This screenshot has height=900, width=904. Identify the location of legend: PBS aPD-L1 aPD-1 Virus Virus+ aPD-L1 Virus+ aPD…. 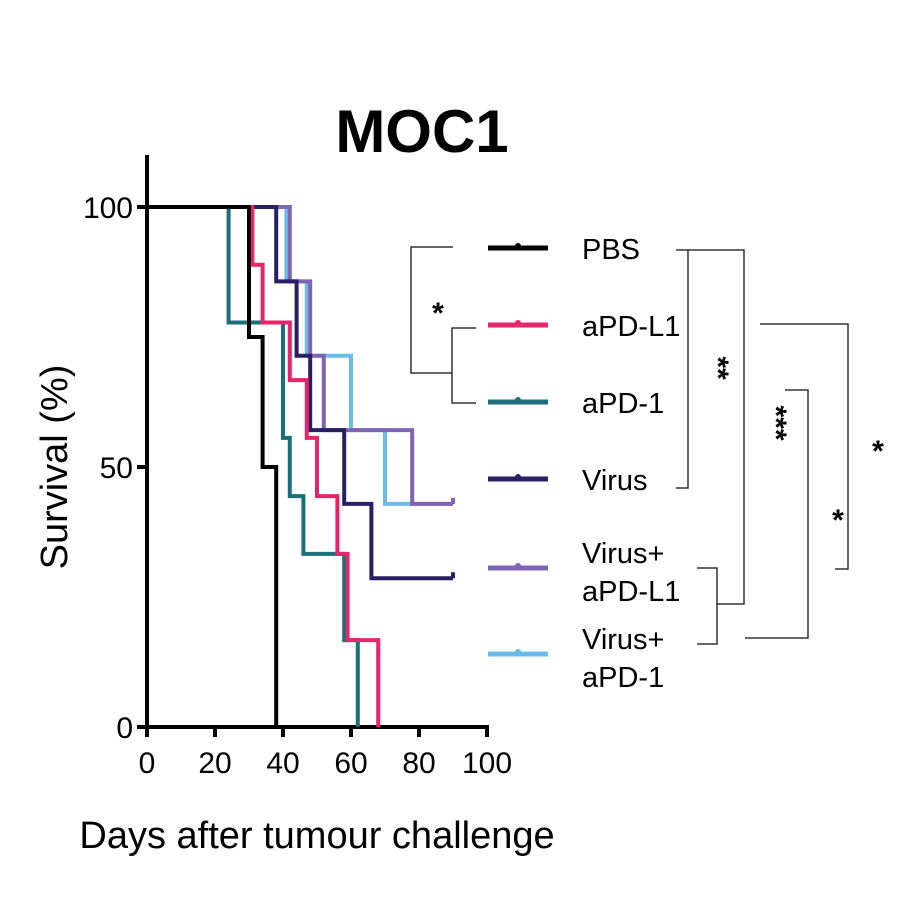
(584, 464).